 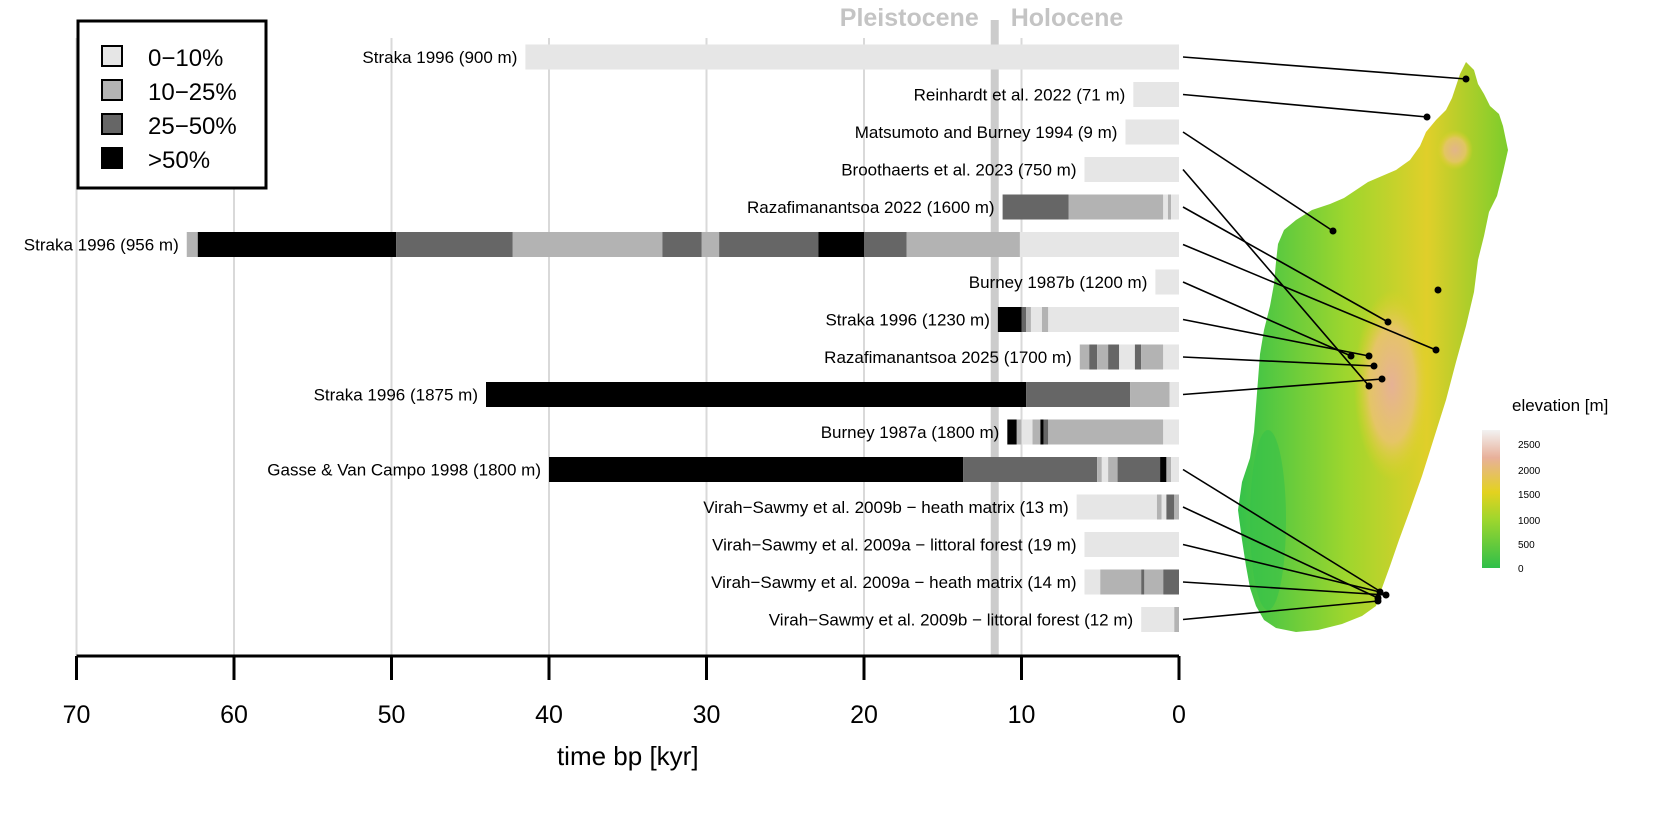 I want to click on record-label: Razafimanantsoa 2022 (1600 m), so click(x=871, y=207).